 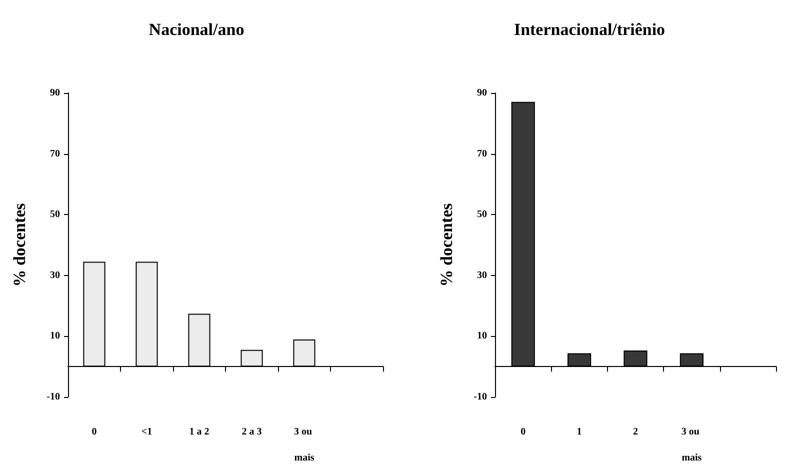 I want to click on chart-title: Internacional/triênio, so click(x=590, y=29).